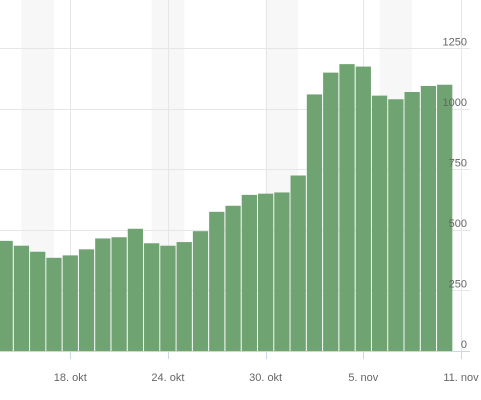 The image size is (481, 400). I want to click on y-tick-labels: 0 250 500 750 1000 1250, so click(455, 193).